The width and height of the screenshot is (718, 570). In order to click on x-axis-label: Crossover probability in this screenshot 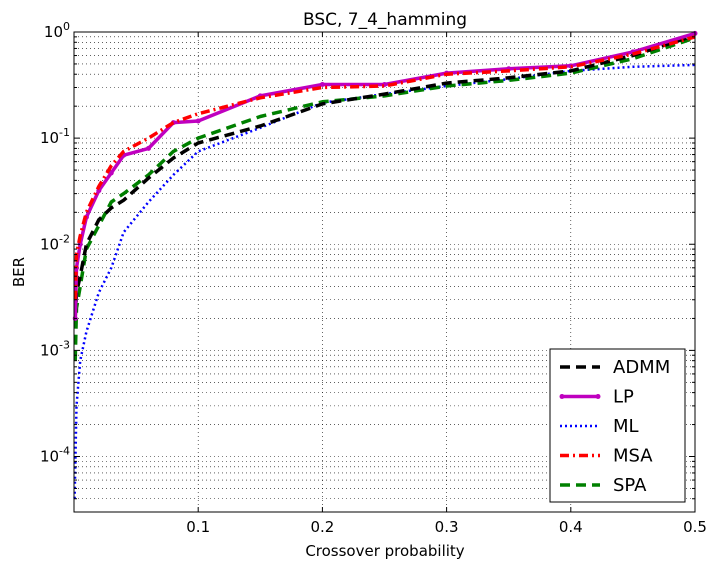, I will do `click(384, 551)`.